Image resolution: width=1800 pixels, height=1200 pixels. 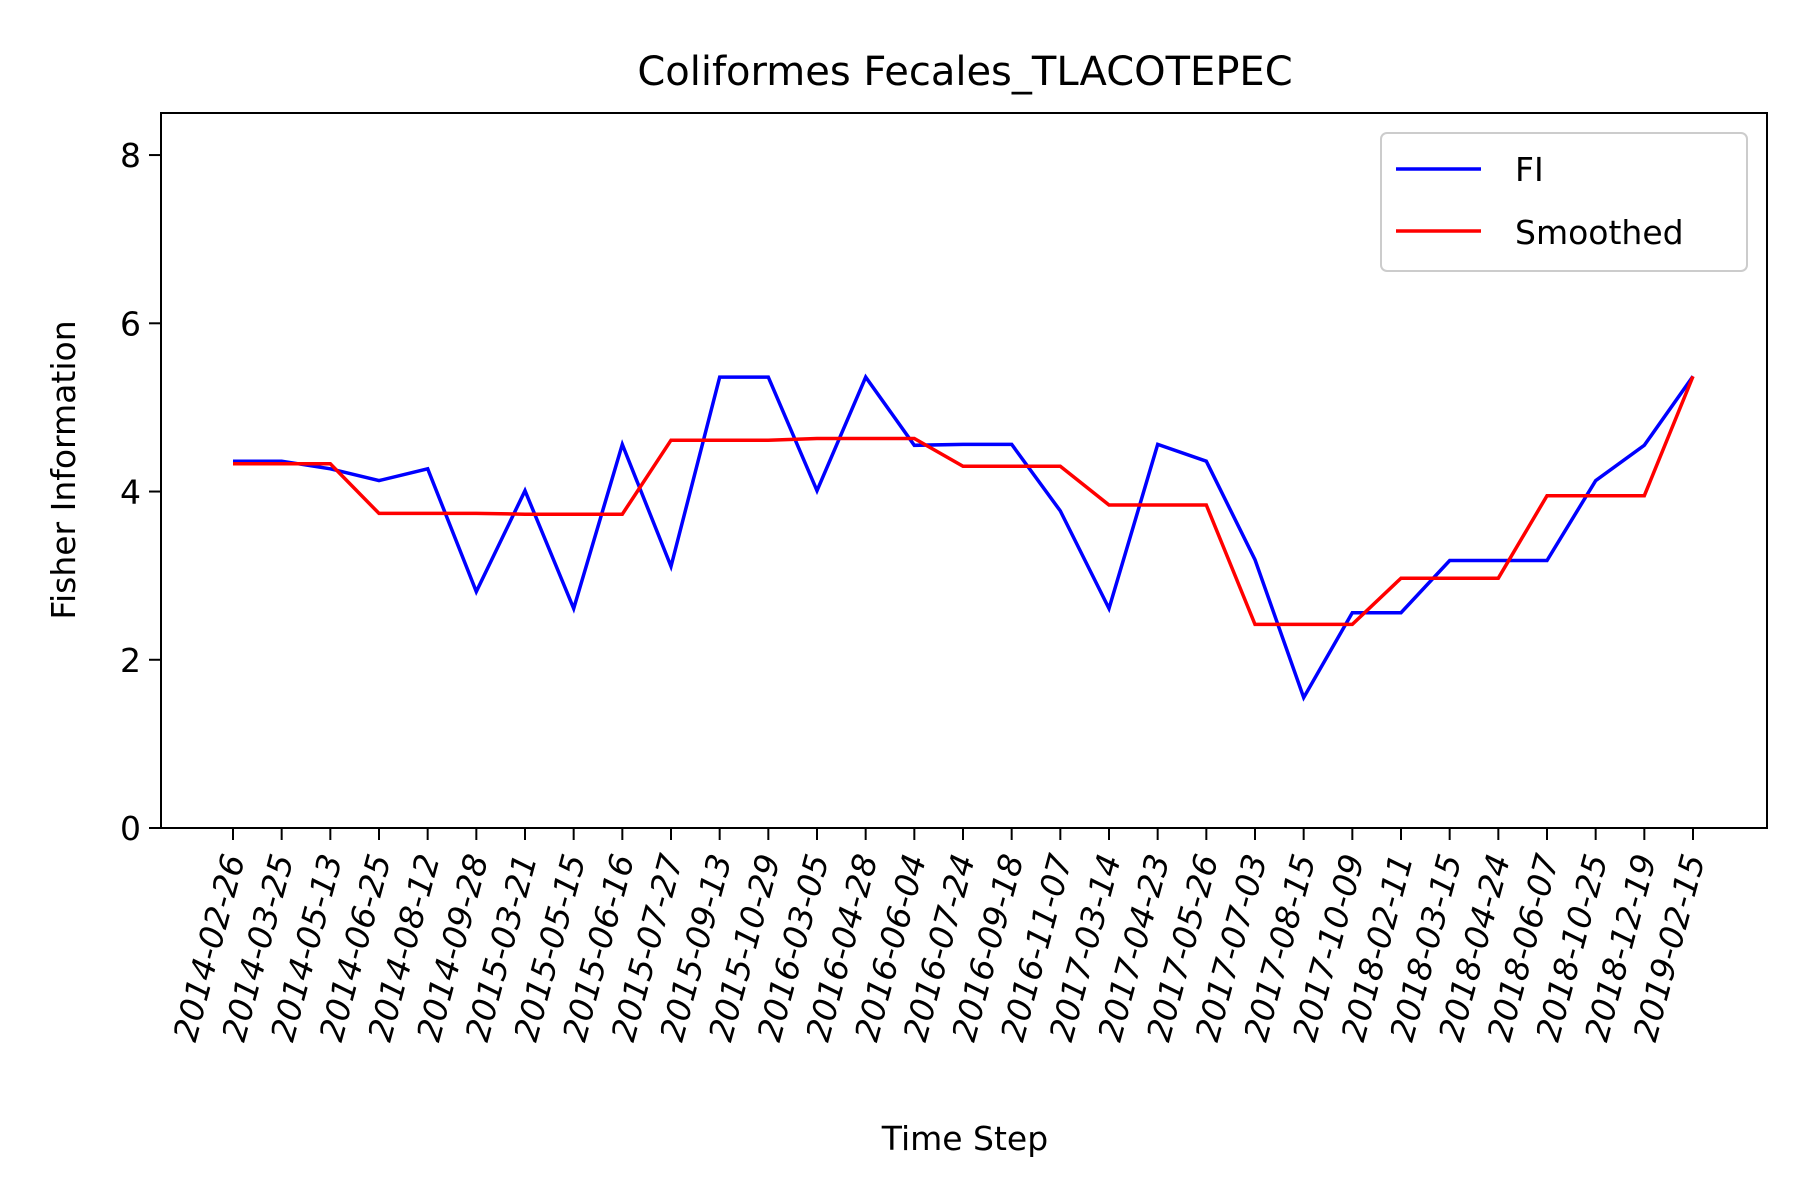 What do you see at coordinates (1564, 202) in the screenshot?
I see `legend: FI Smoothed` at bounding box center [1564, 202].